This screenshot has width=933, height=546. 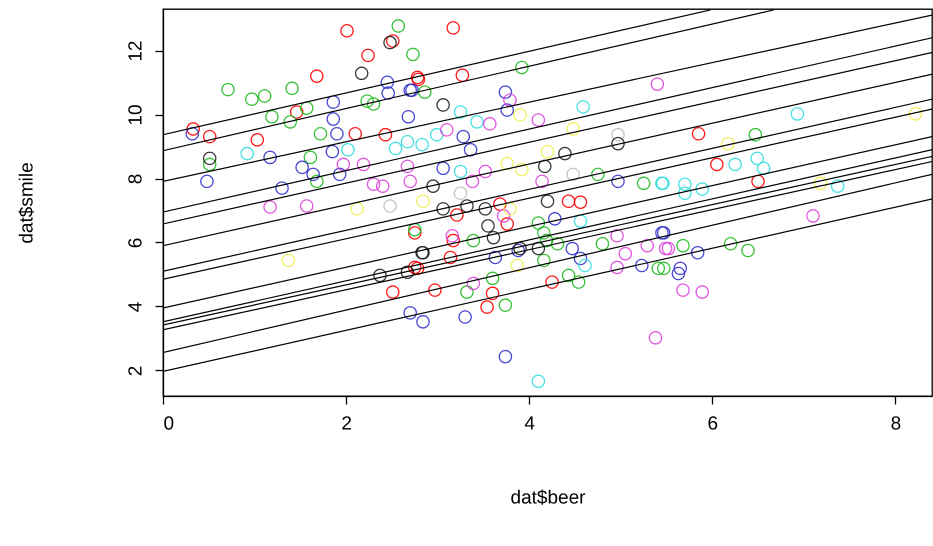 What do you see at coordinates (712, 424) in the screenshot?
I see `x-tick-label: 6` at bounding box center [712, 424].